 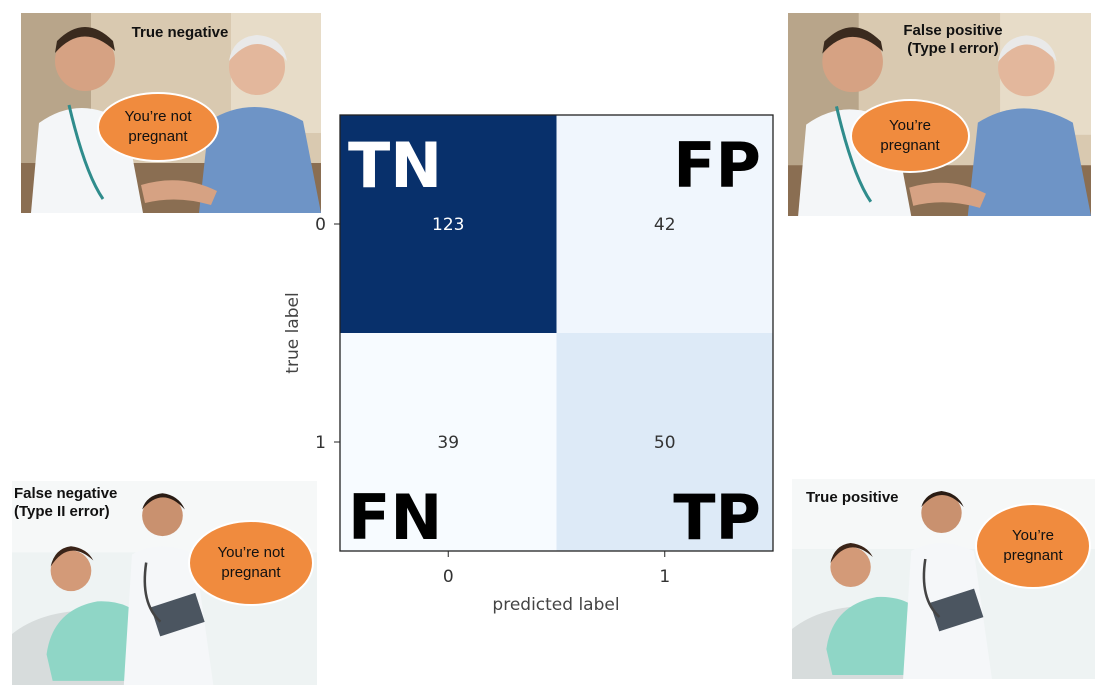 I want to click on true-negative-photo: True negative You’re not pregnant, so click(x=171, y=113).